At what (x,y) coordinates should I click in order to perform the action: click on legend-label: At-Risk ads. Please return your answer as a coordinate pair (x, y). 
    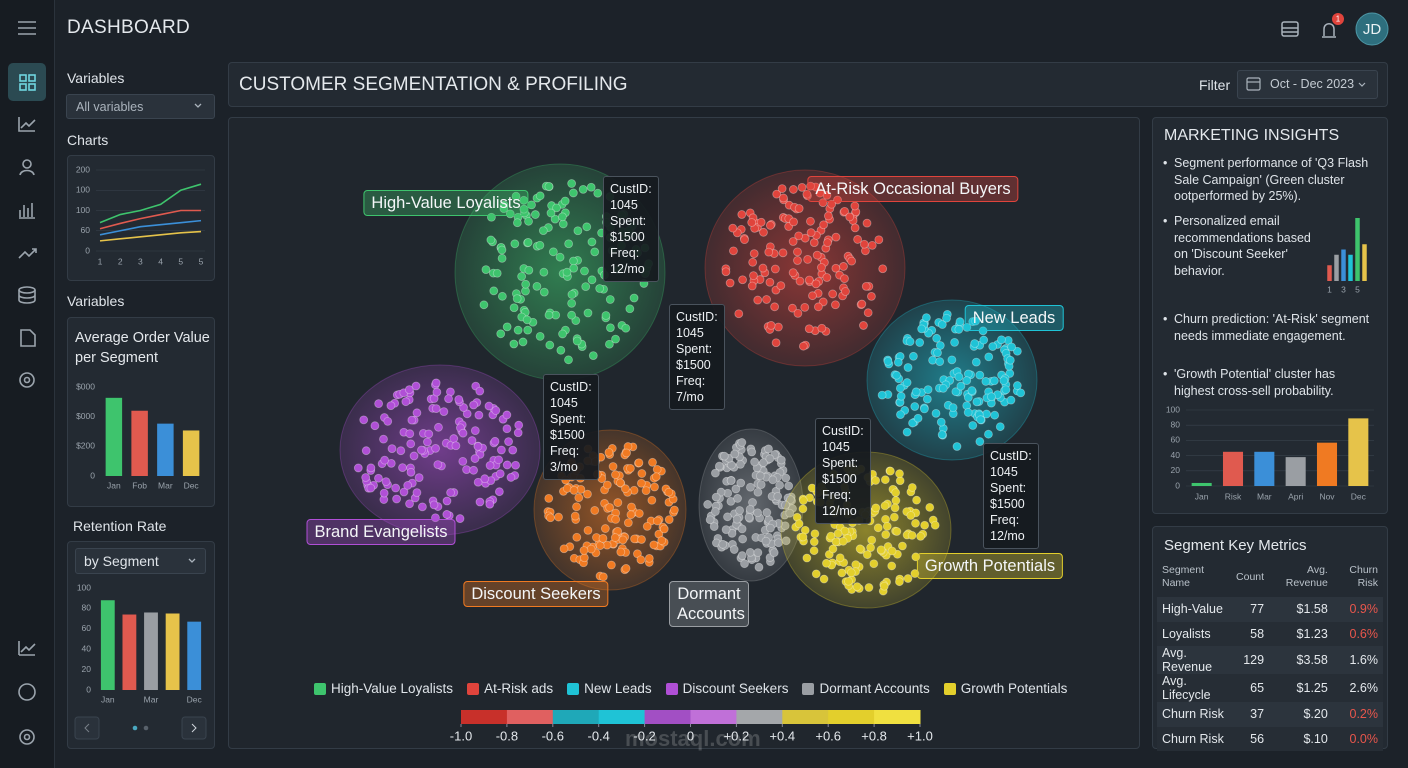
    Looking at the image, I should click on (519, 688).